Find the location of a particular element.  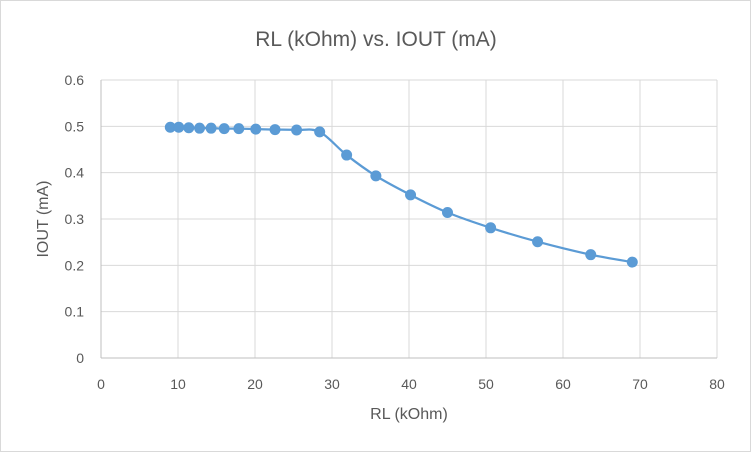

y-tick-label: 0.2 is located at coordinates (75, 265).